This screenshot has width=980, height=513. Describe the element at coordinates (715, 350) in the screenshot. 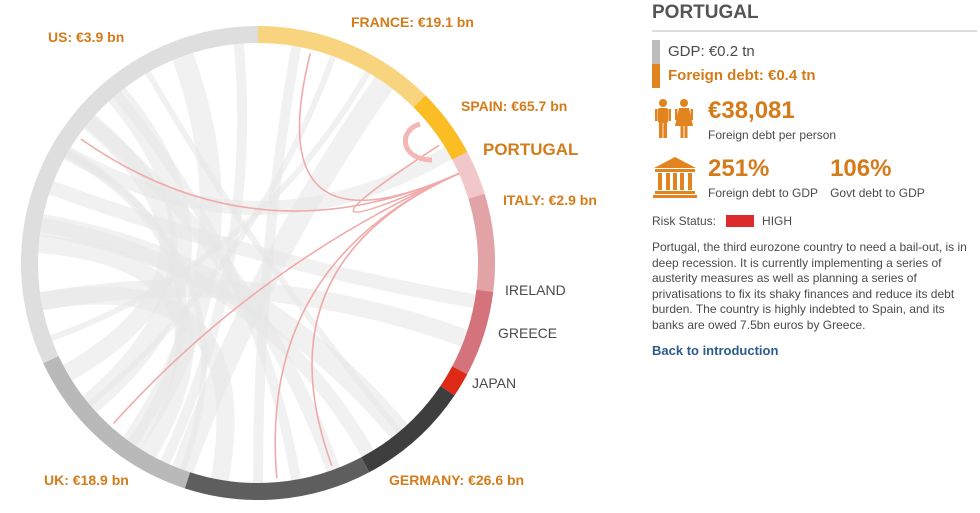

I see `back-to-introduction-link: Back to introduction` at that location.